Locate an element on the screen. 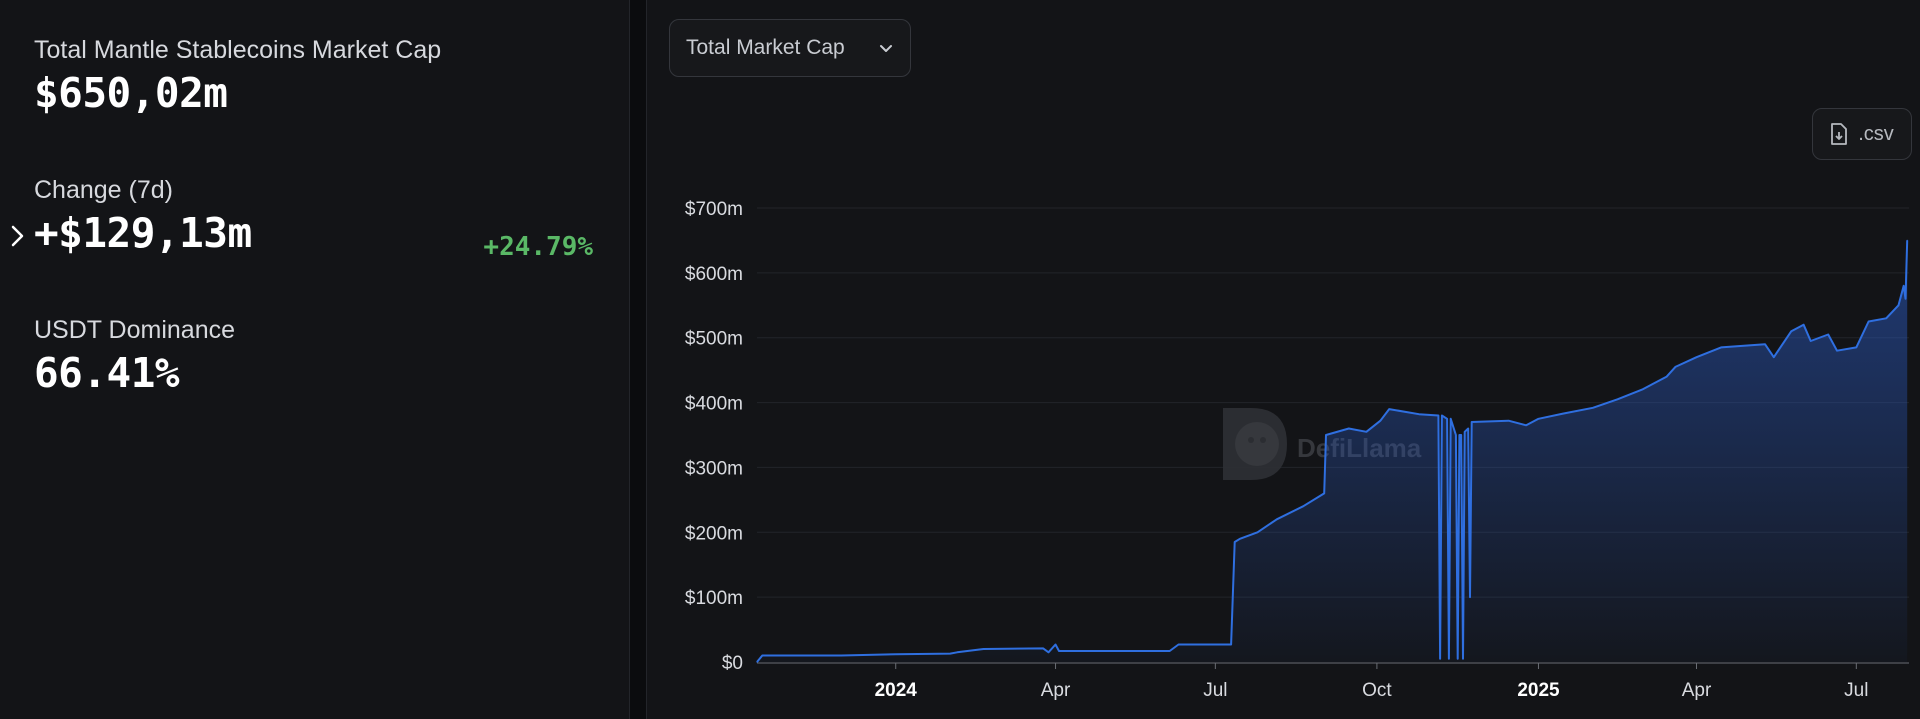 The height and width of the screenshot is (719, 1920). x-tick-label: 2025 is located at coordinates (1538, 690).